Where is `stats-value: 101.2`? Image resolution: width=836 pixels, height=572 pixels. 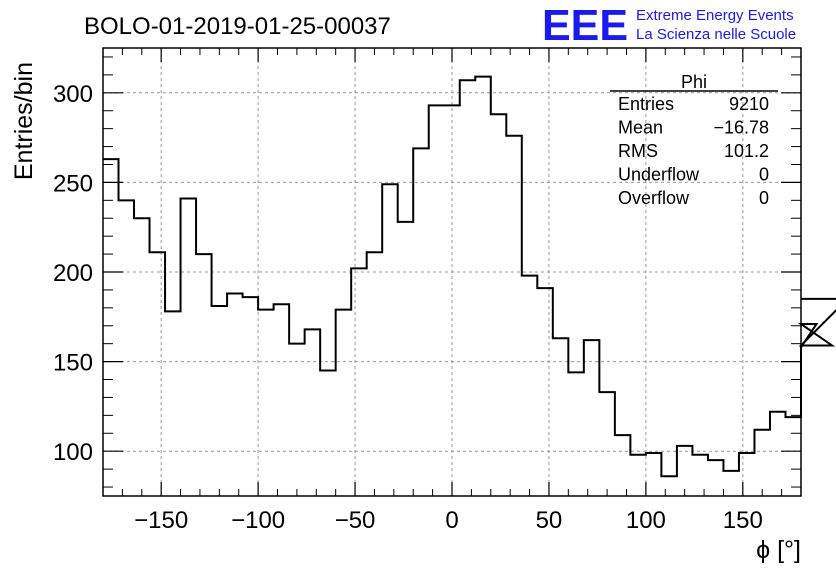
stats-value: 101.2 is located at coordinates (746, 151).